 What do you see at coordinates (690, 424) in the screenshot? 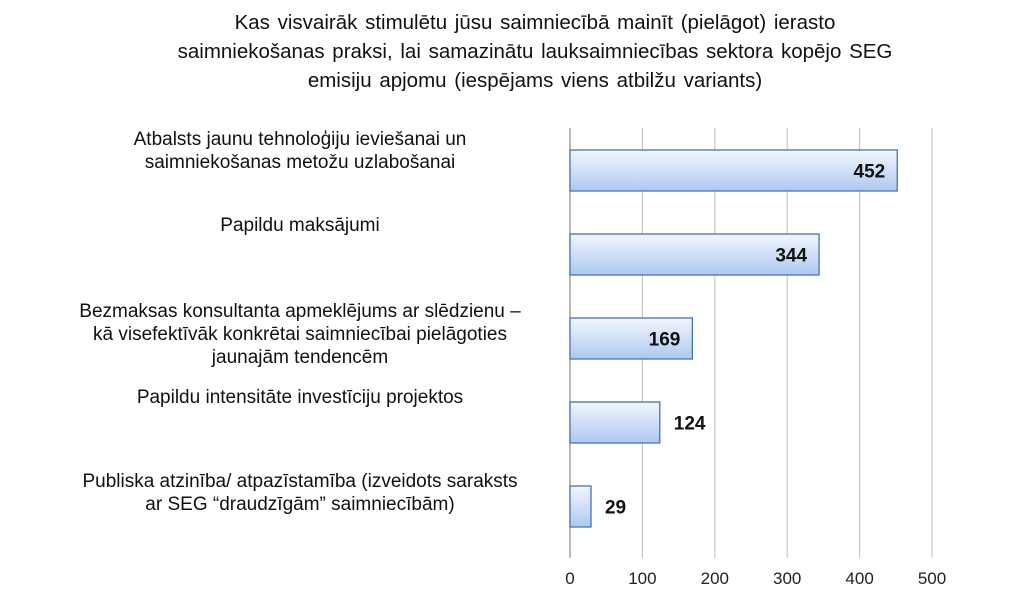
I see `data-label: 124` at bounding box center [690, 424].